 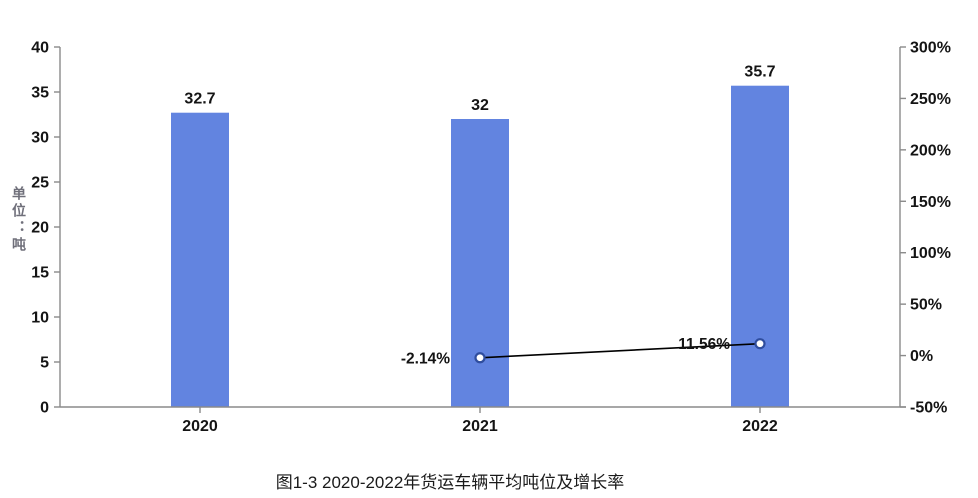 I want to click on line-value-label-2021: -2.14%, so click(x=425, y=358).